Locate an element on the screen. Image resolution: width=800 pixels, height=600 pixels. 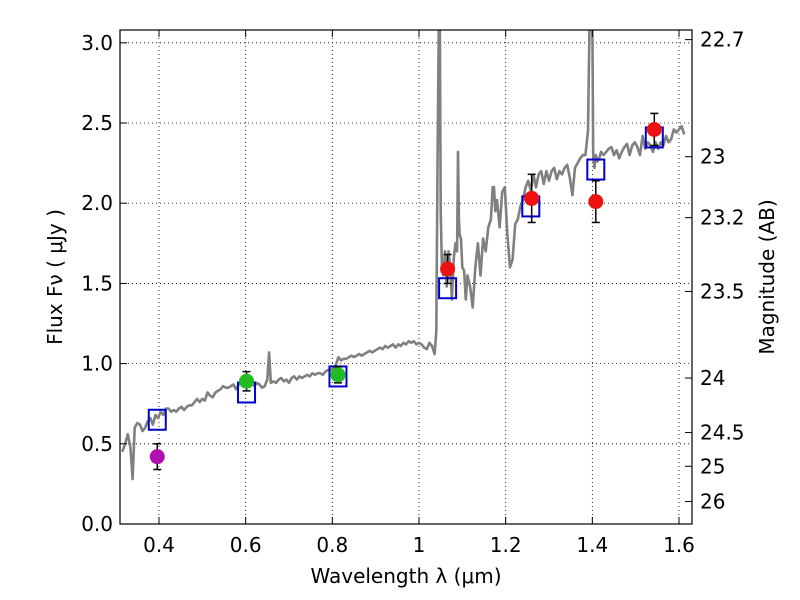
mag-tick-label: 25 is located at coordinates (712, 466).